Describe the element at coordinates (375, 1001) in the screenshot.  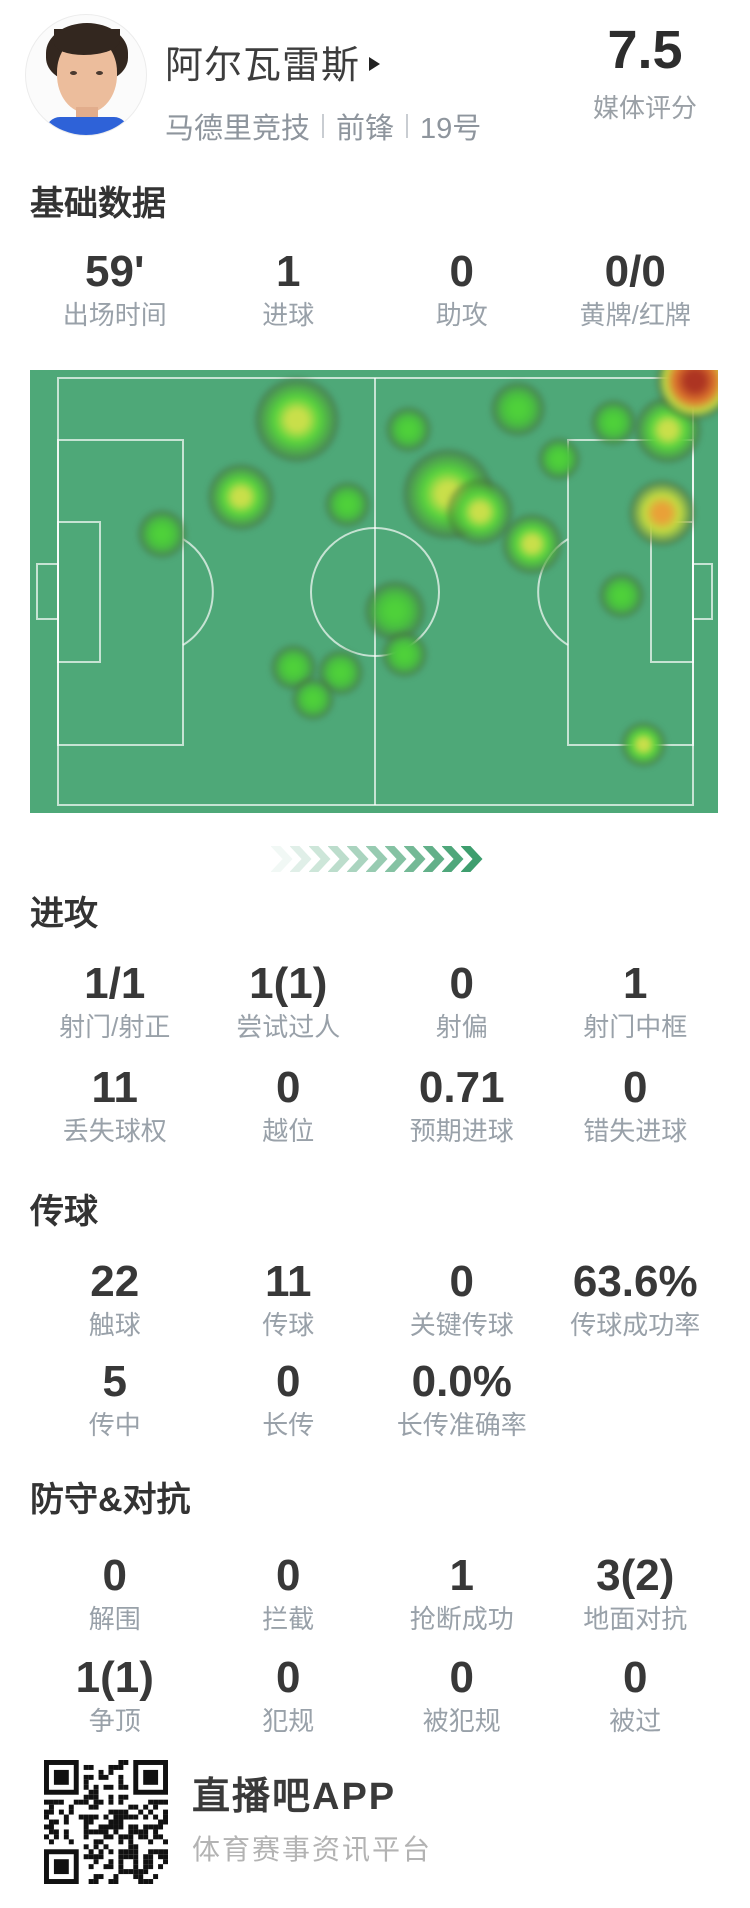
I see `attack-stats-row1: 1/1 射门/射正 1(1) 尝试过人 0 射偏 1 射门中框` at that location.